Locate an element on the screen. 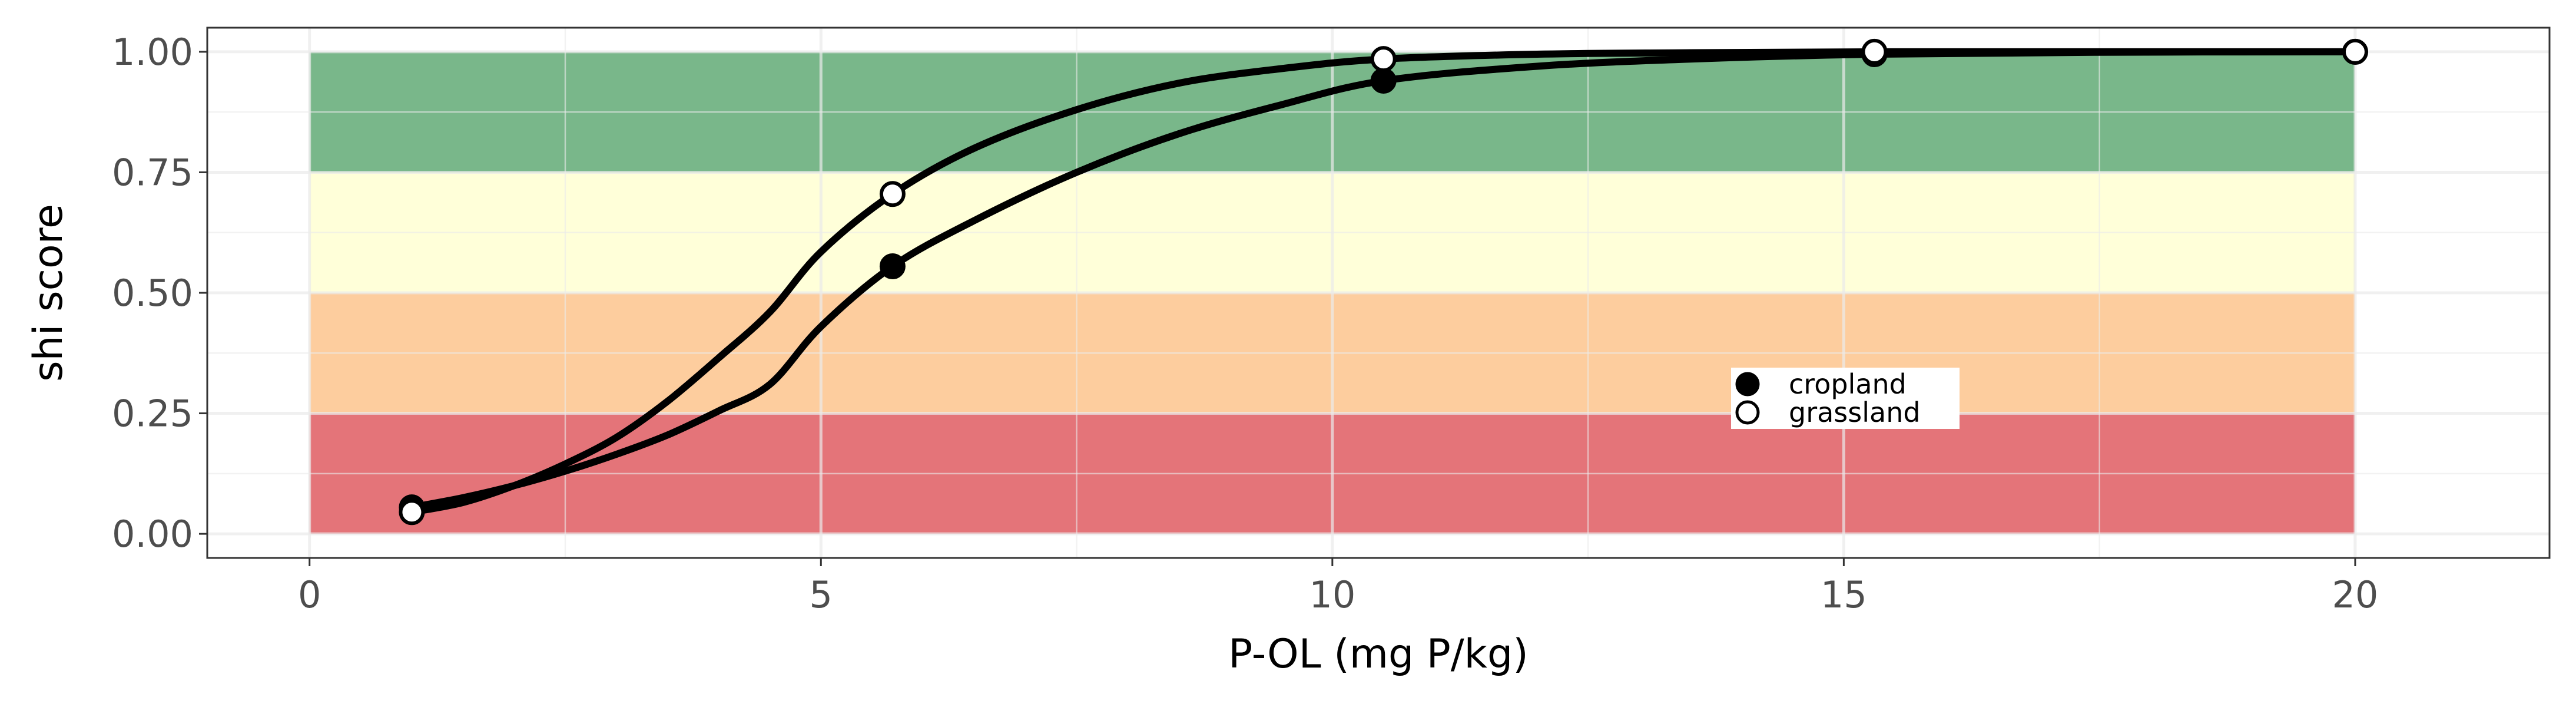  y-tick-label: 1.00 is located at coordinates (152, 52).